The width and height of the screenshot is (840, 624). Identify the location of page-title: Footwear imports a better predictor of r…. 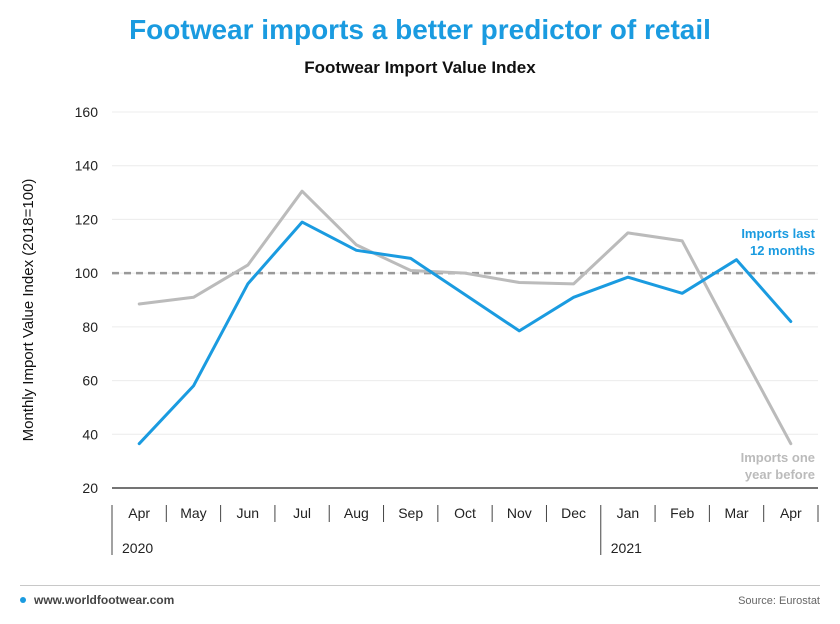
(420, 29).